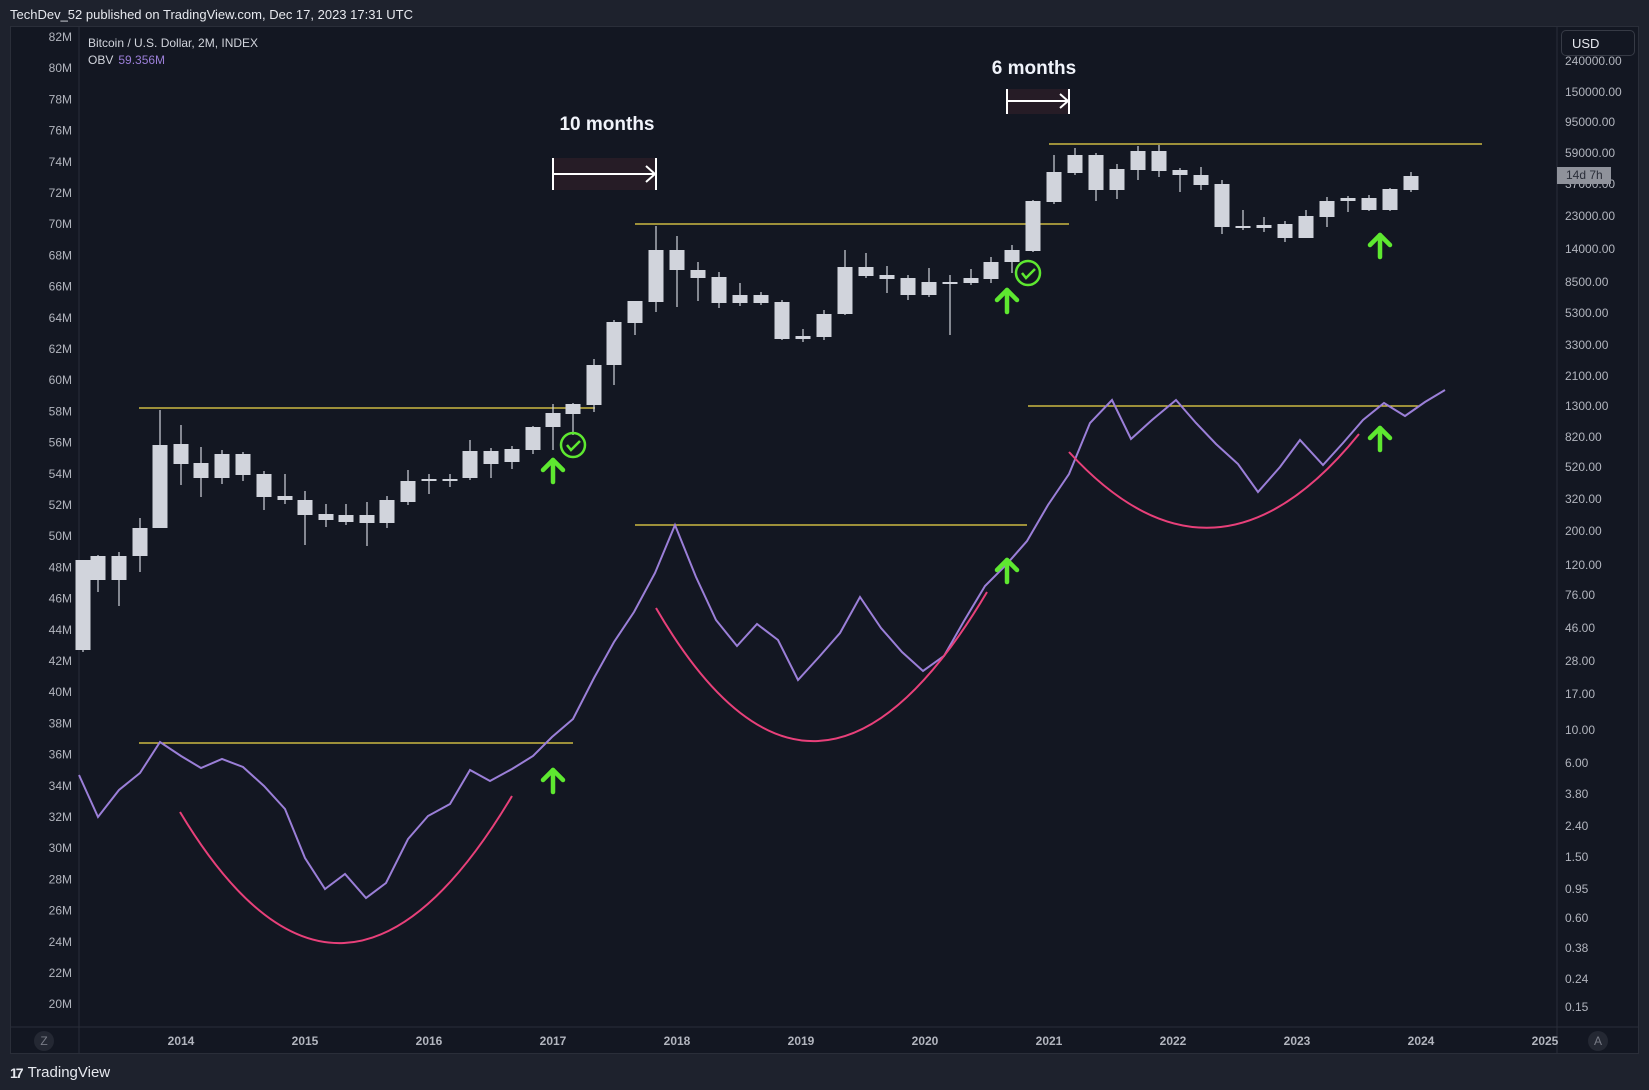 The width and height of the screenshot is (1649, 1090). Describe the element at coordinates (60, 630) in the screenshot. I see `obv-tick-label: 44M` at that location.